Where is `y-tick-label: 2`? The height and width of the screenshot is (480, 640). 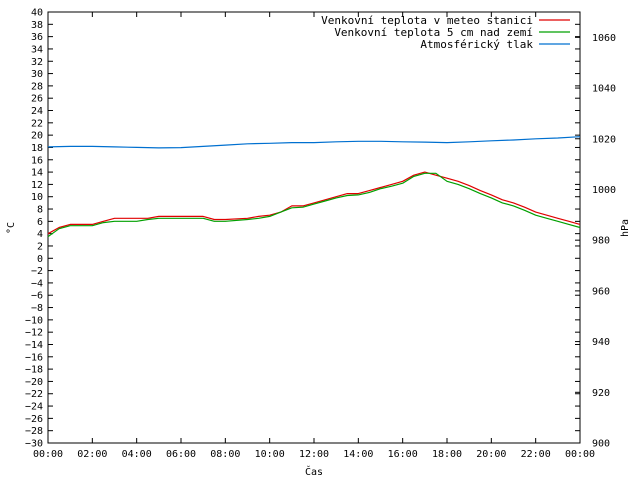 y-tick-label: 2 is located at coordinates (40, 246).